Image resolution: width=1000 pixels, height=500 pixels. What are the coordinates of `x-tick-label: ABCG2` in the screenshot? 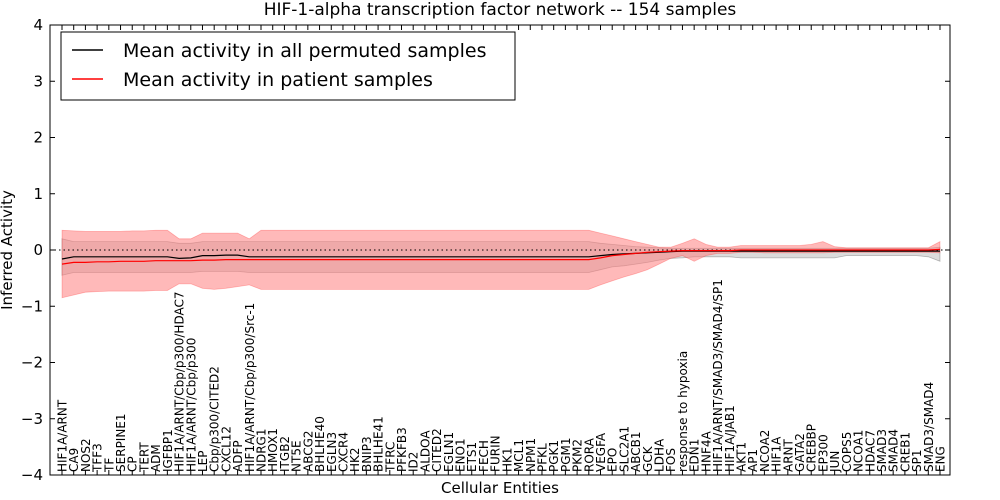 It's located at (308, 451).